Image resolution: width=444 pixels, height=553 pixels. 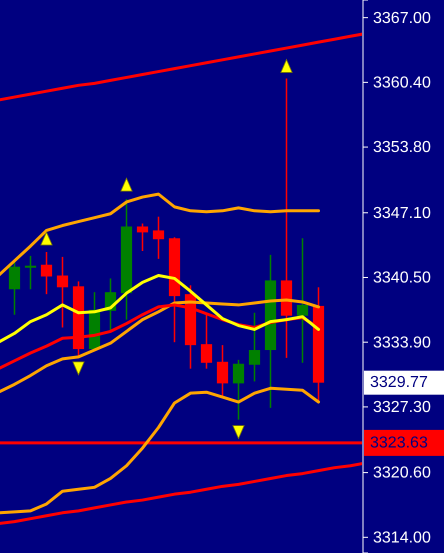 What do you see at coordinates (402, 213) in the screenshot?
I see `y-tick-label: 3347.10` at bounding box center [402, 213].